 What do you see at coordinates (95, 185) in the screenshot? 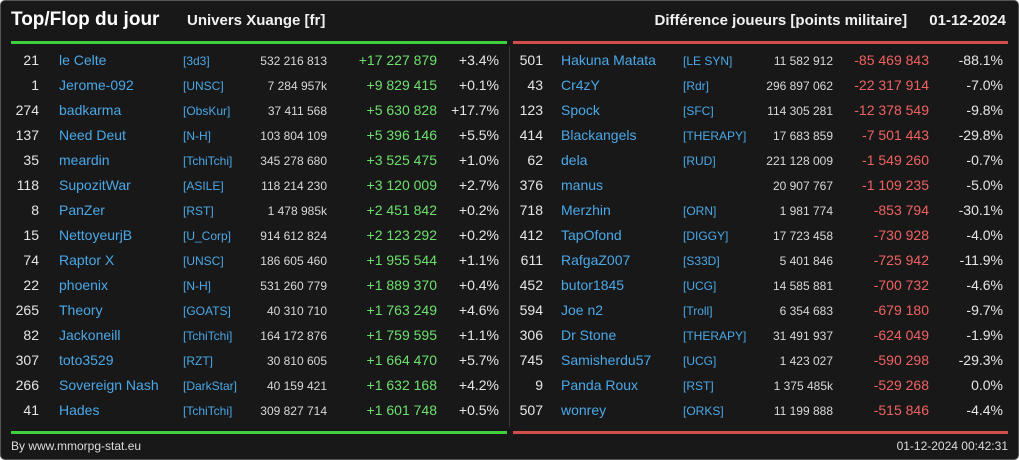
I see `player-name-link: SupozitWar` at bounding box center [95, 185].